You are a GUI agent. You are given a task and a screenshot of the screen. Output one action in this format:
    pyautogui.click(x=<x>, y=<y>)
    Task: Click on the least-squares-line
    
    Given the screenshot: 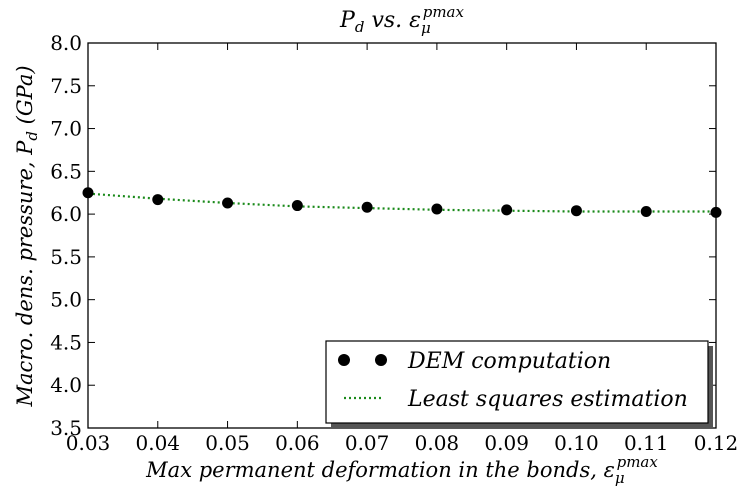 What is the action you would take?
    pyautogui.click(x=401, y=202)
    